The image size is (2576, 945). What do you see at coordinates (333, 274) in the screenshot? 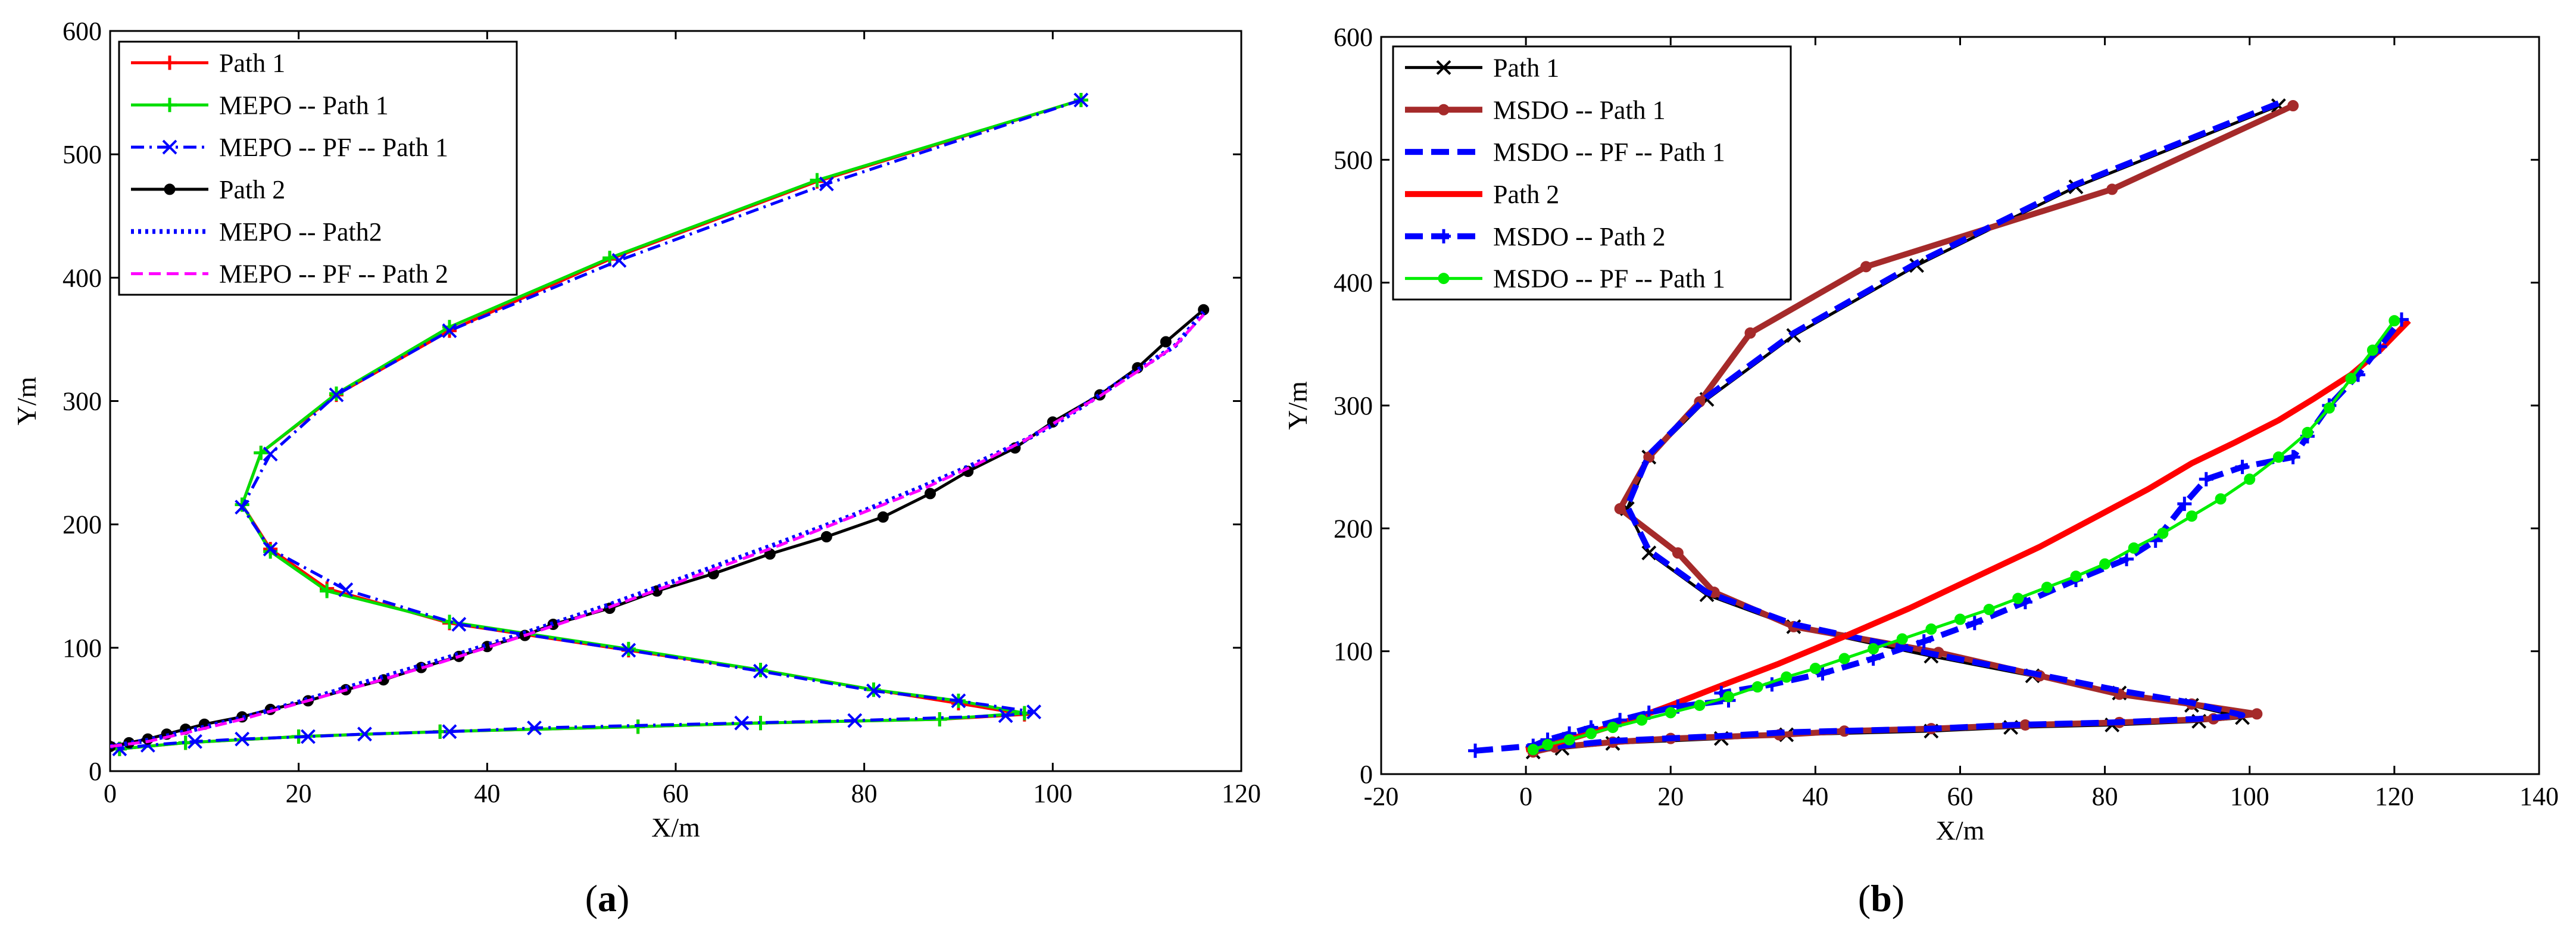
I see `legend-mepo-pf-path-2-label: MEPO -- PF -- Path 2` at bounding box center [333, 274].